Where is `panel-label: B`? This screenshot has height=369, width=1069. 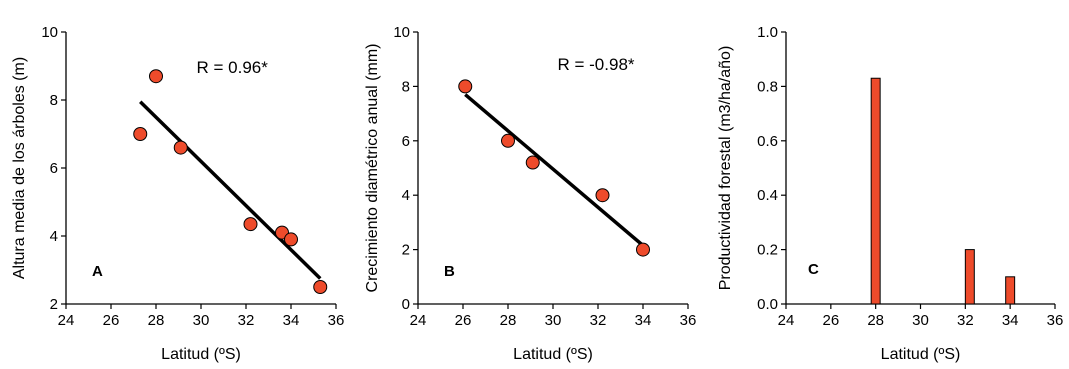
panel-label: B is located at coordinates (449, 271).